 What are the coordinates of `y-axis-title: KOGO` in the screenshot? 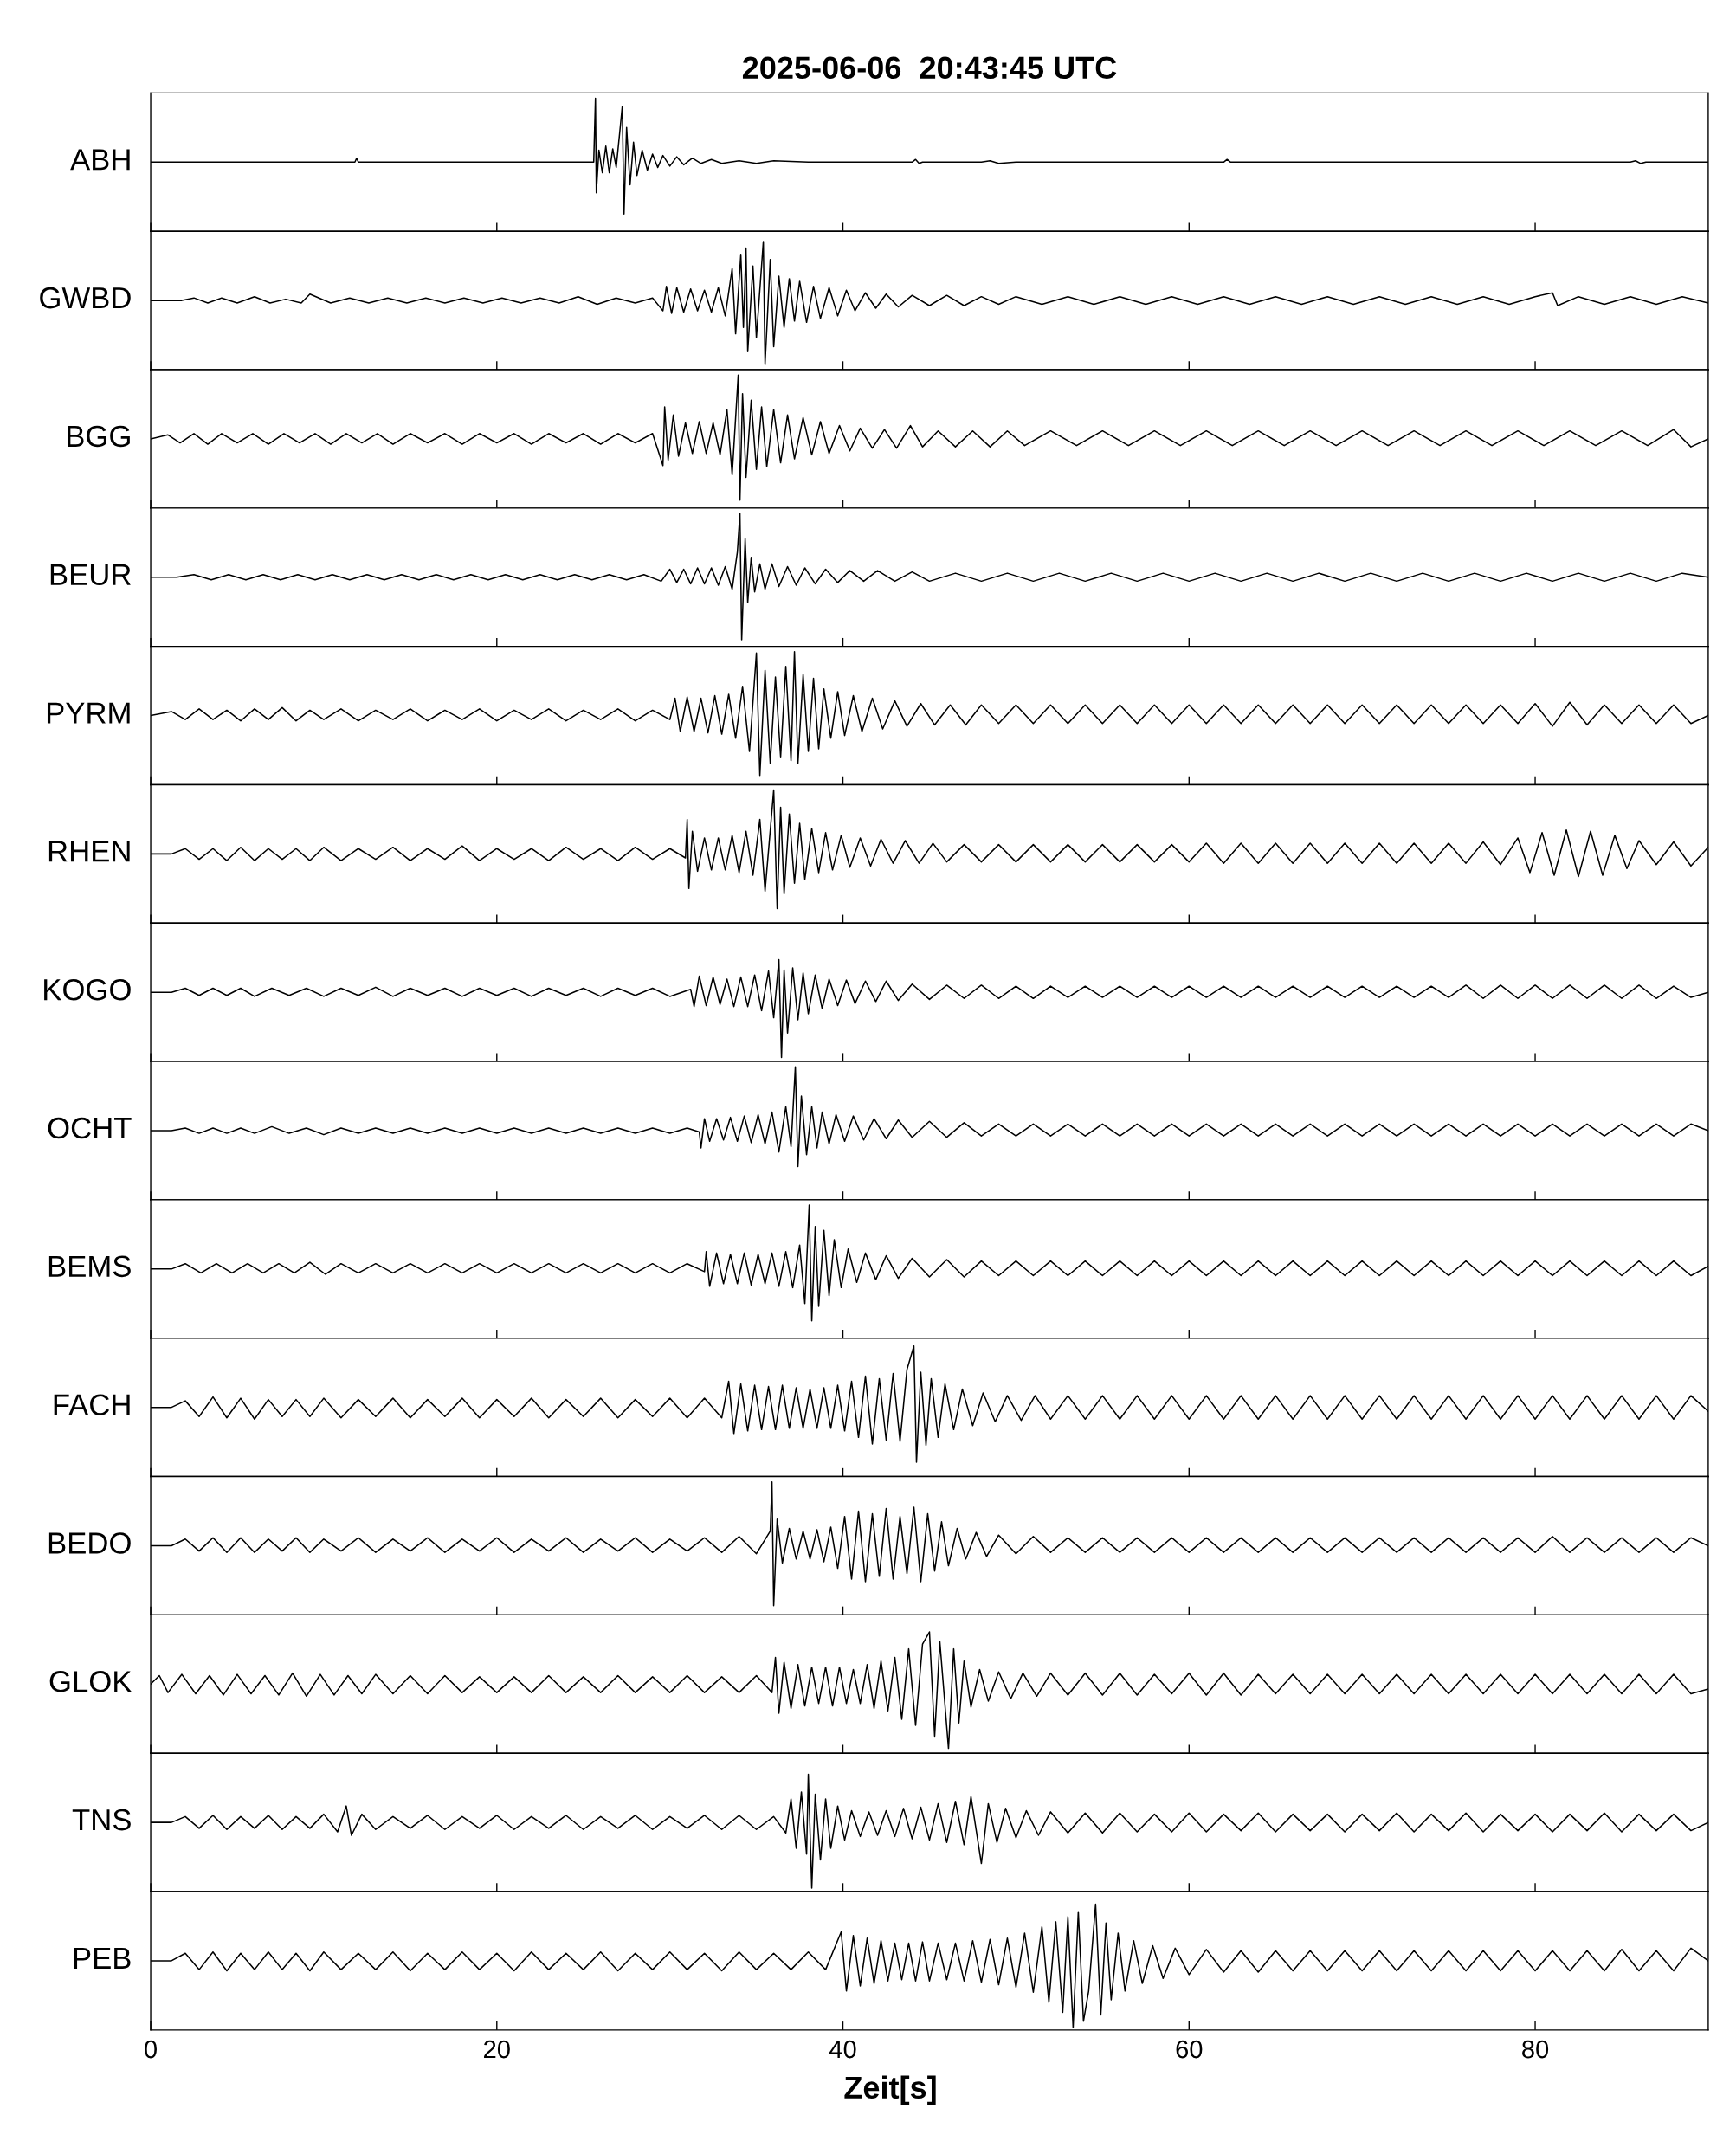 It's located at (87, 989).